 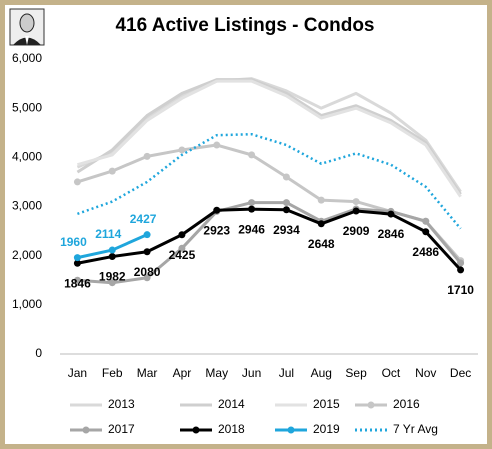 What do you see at coordinates (231, 429) in the screenshot?
I see `legend-label: 2018` at bounding box center [231, 429].